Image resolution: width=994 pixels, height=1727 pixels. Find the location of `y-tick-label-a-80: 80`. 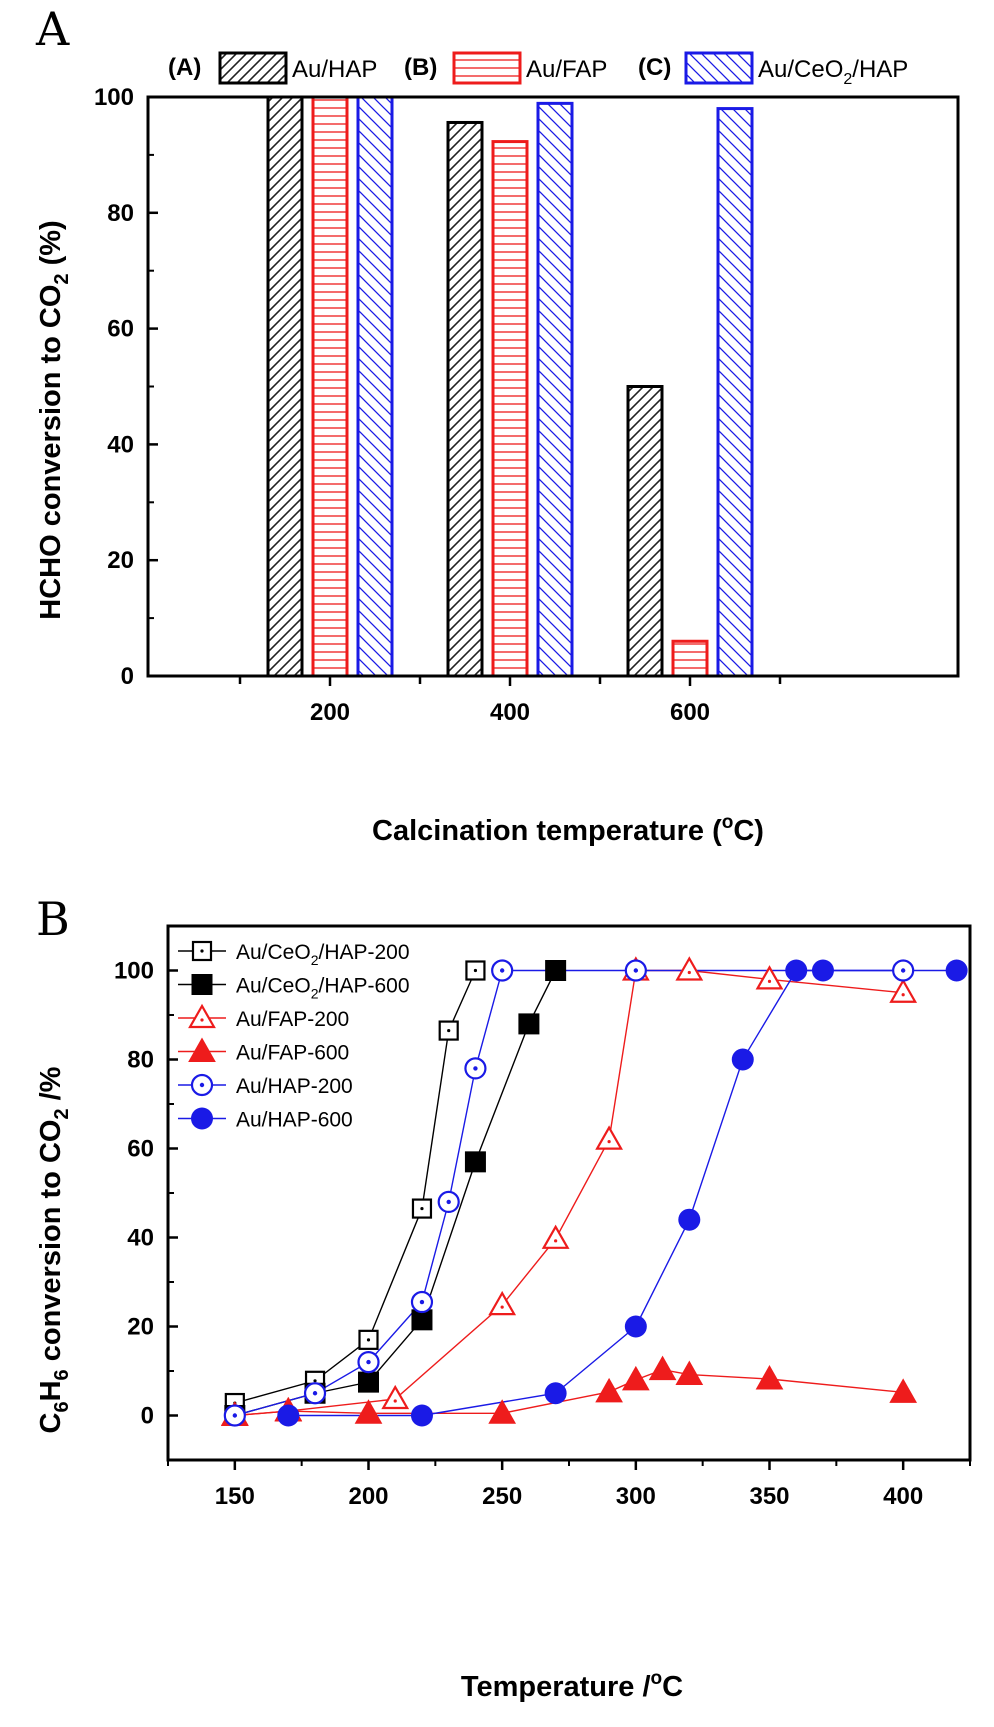

y-tick-label-a-80: 80 is located at coordinates (120, 213).